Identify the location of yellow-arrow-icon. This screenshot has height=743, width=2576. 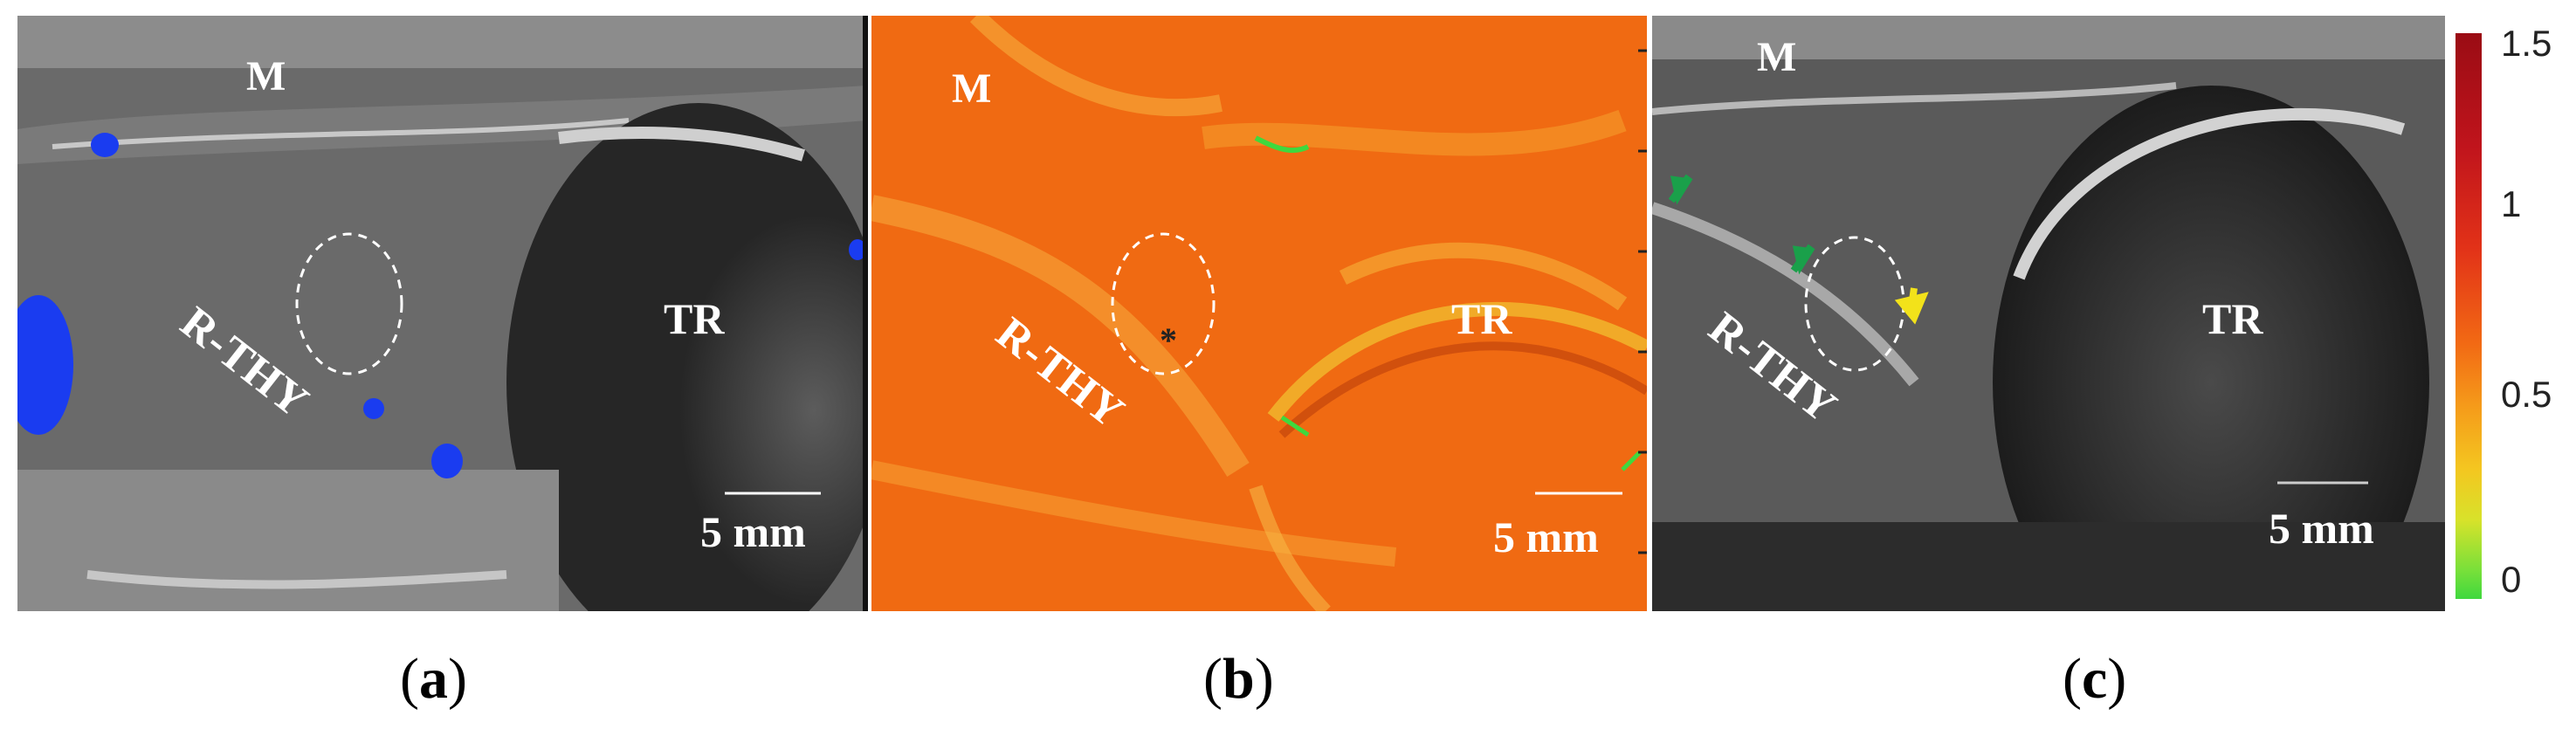
(1911, 306).